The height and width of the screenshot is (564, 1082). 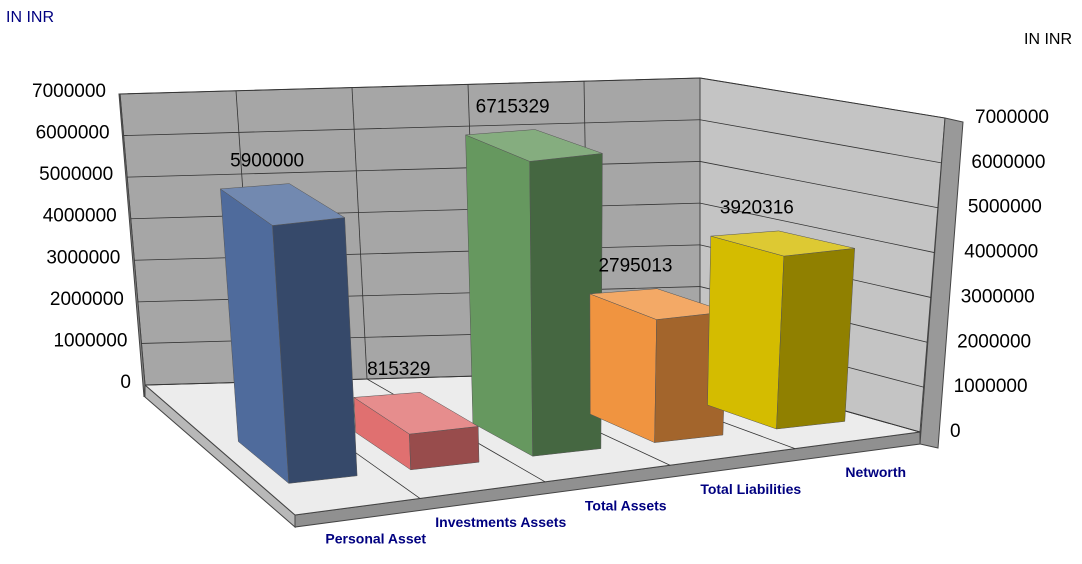 I want to click on y2-tick-label: 4000000, so click(x=1001, y=252).